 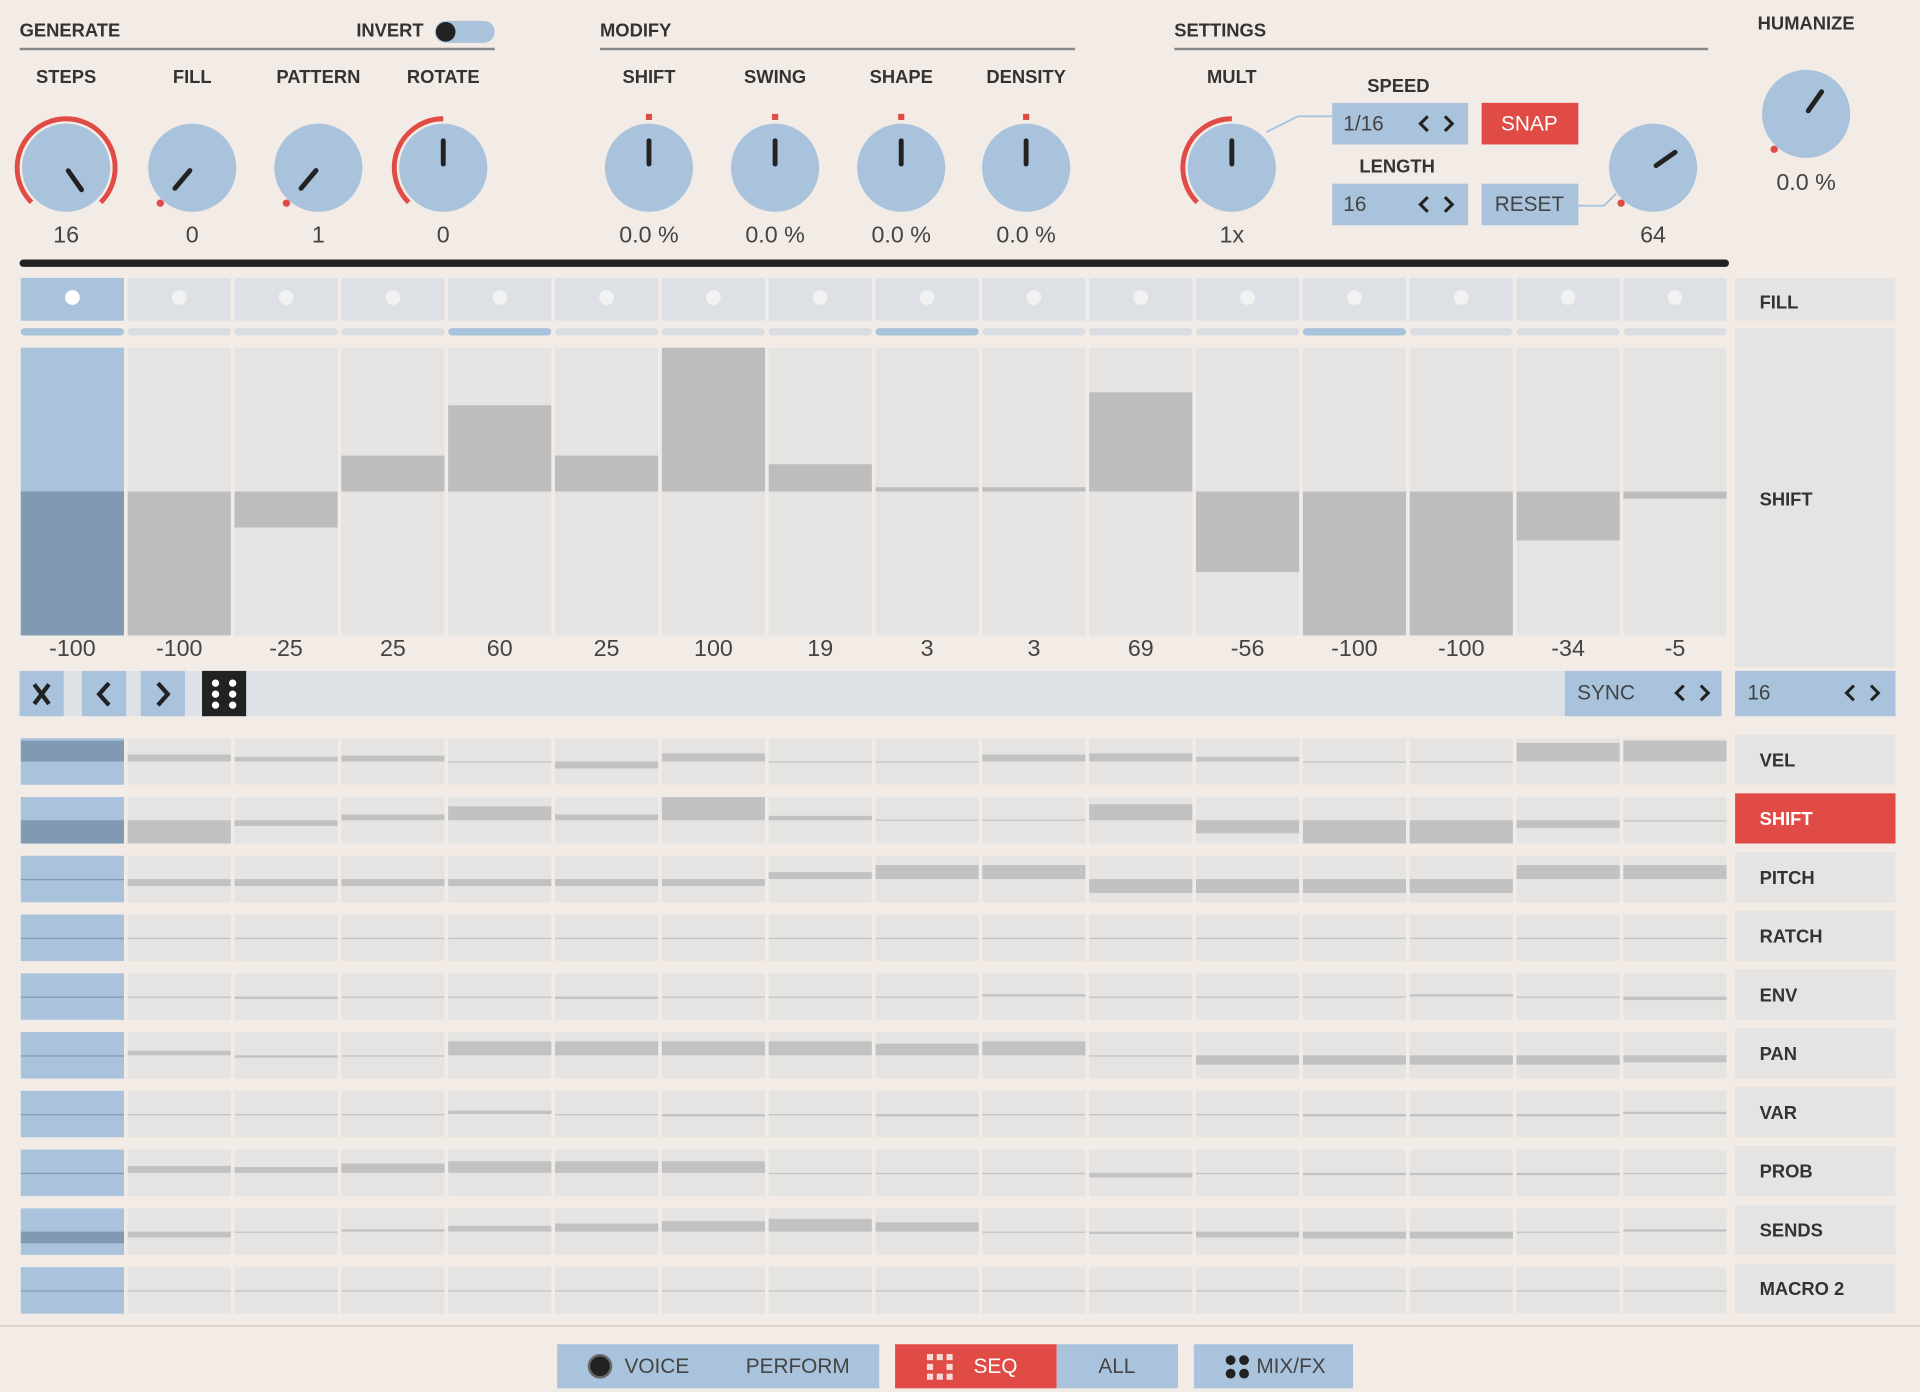 What do you see at coordinates (1643, 693) in the screenshot?
I see `sync-selector: SYNC` at bounding box center [1643, 693].